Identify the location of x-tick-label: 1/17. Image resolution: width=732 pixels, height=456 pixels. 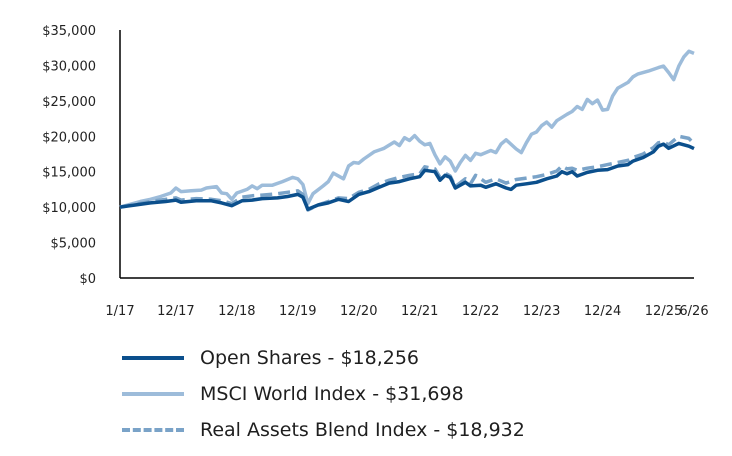
(119, 311).